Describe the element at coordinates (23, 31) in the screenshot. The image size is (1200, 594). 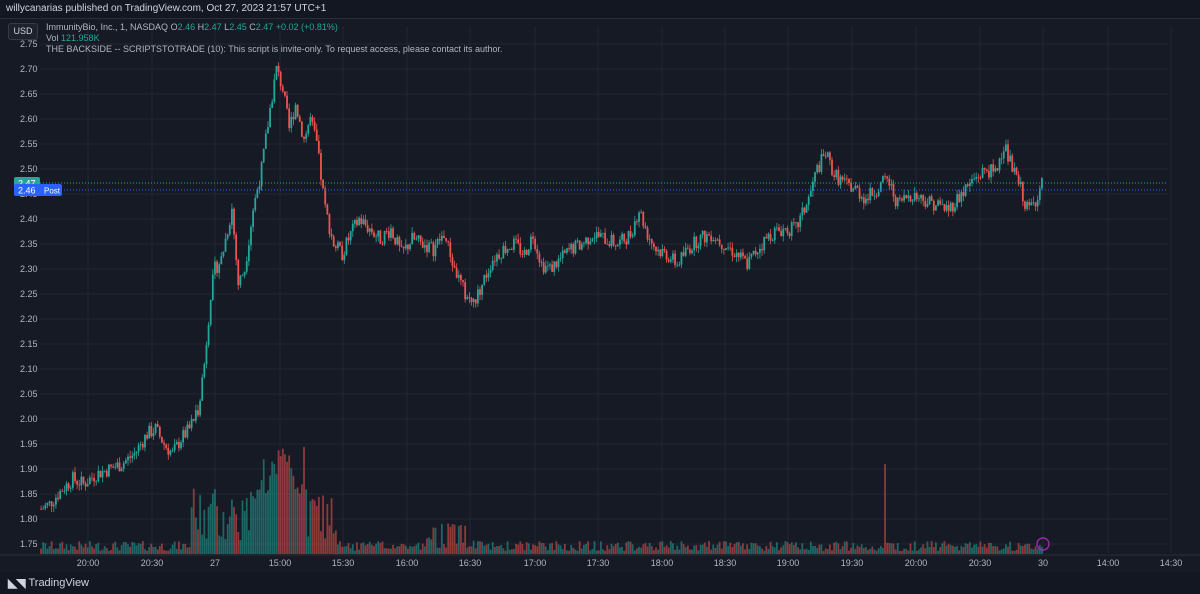
I see `currency-button: USD` at that location.